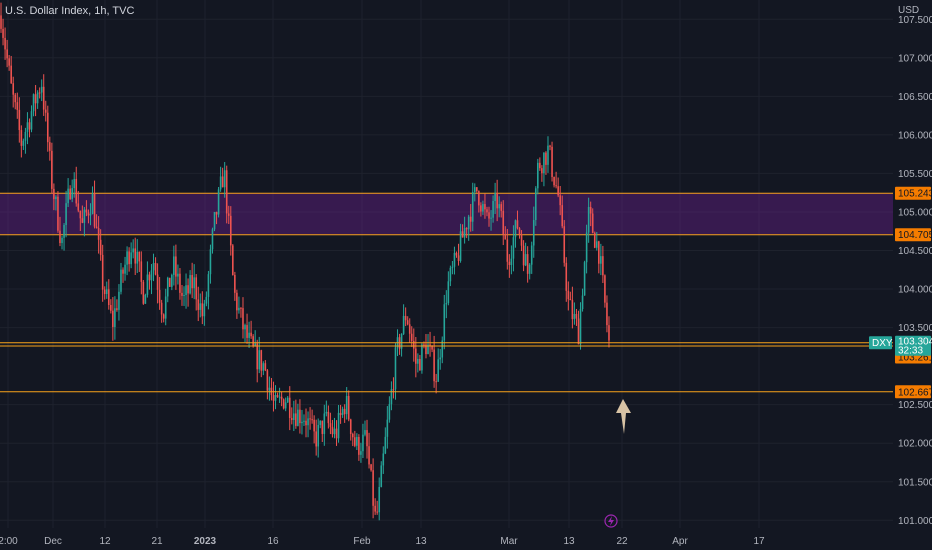 The height and width of the screenshot is (550, 932). What do you see at coordinates (915, 521) in the screenshot?
I see `y-tick-label: 101.000` at bounding box center [915, 521].